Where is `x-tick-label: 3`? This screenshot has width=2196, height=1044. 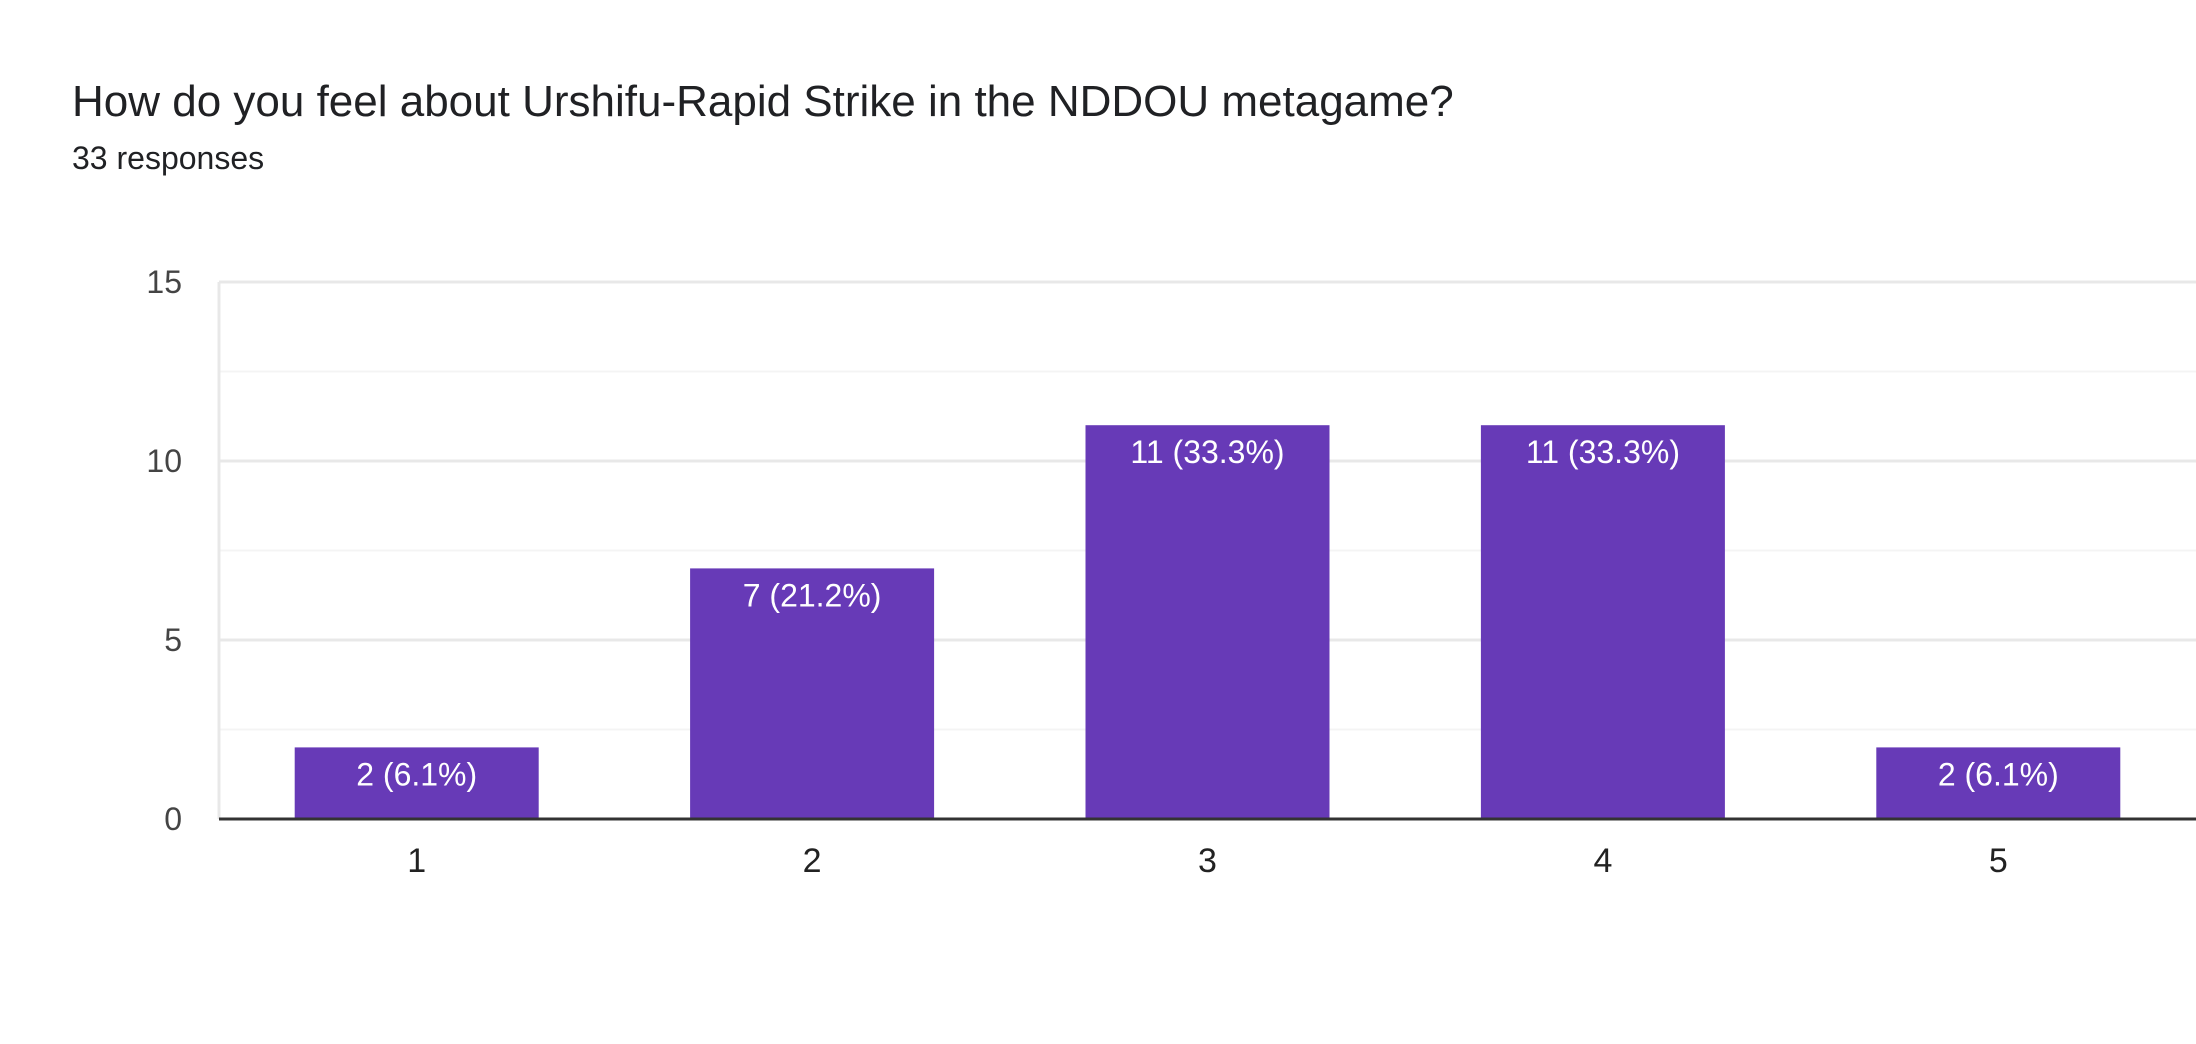 x-tick-label: 3 is located at coordinates (1207, 861).